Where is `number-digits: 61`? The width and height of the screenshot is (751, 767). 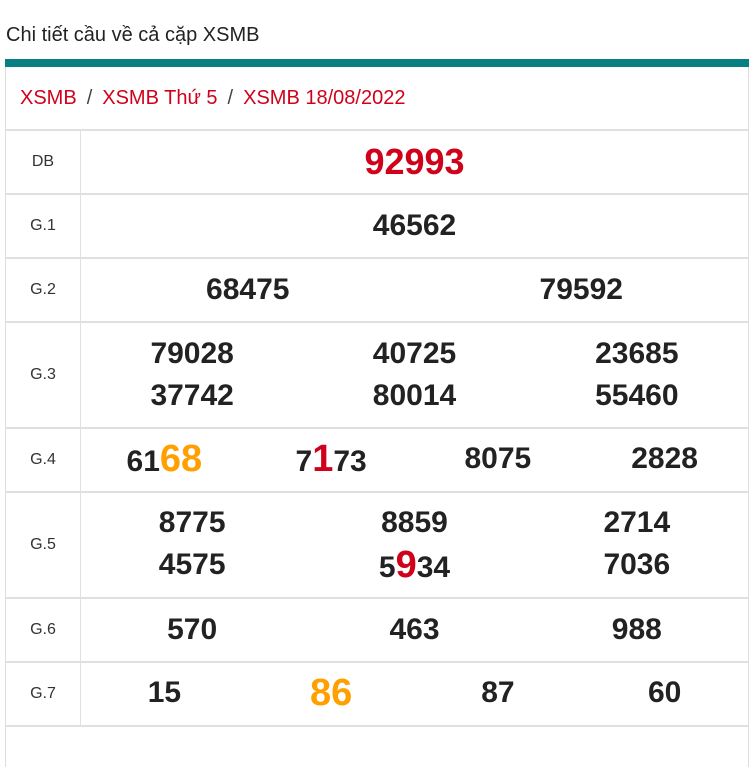
number-digits: 61 is located at coordinates (143, 461).